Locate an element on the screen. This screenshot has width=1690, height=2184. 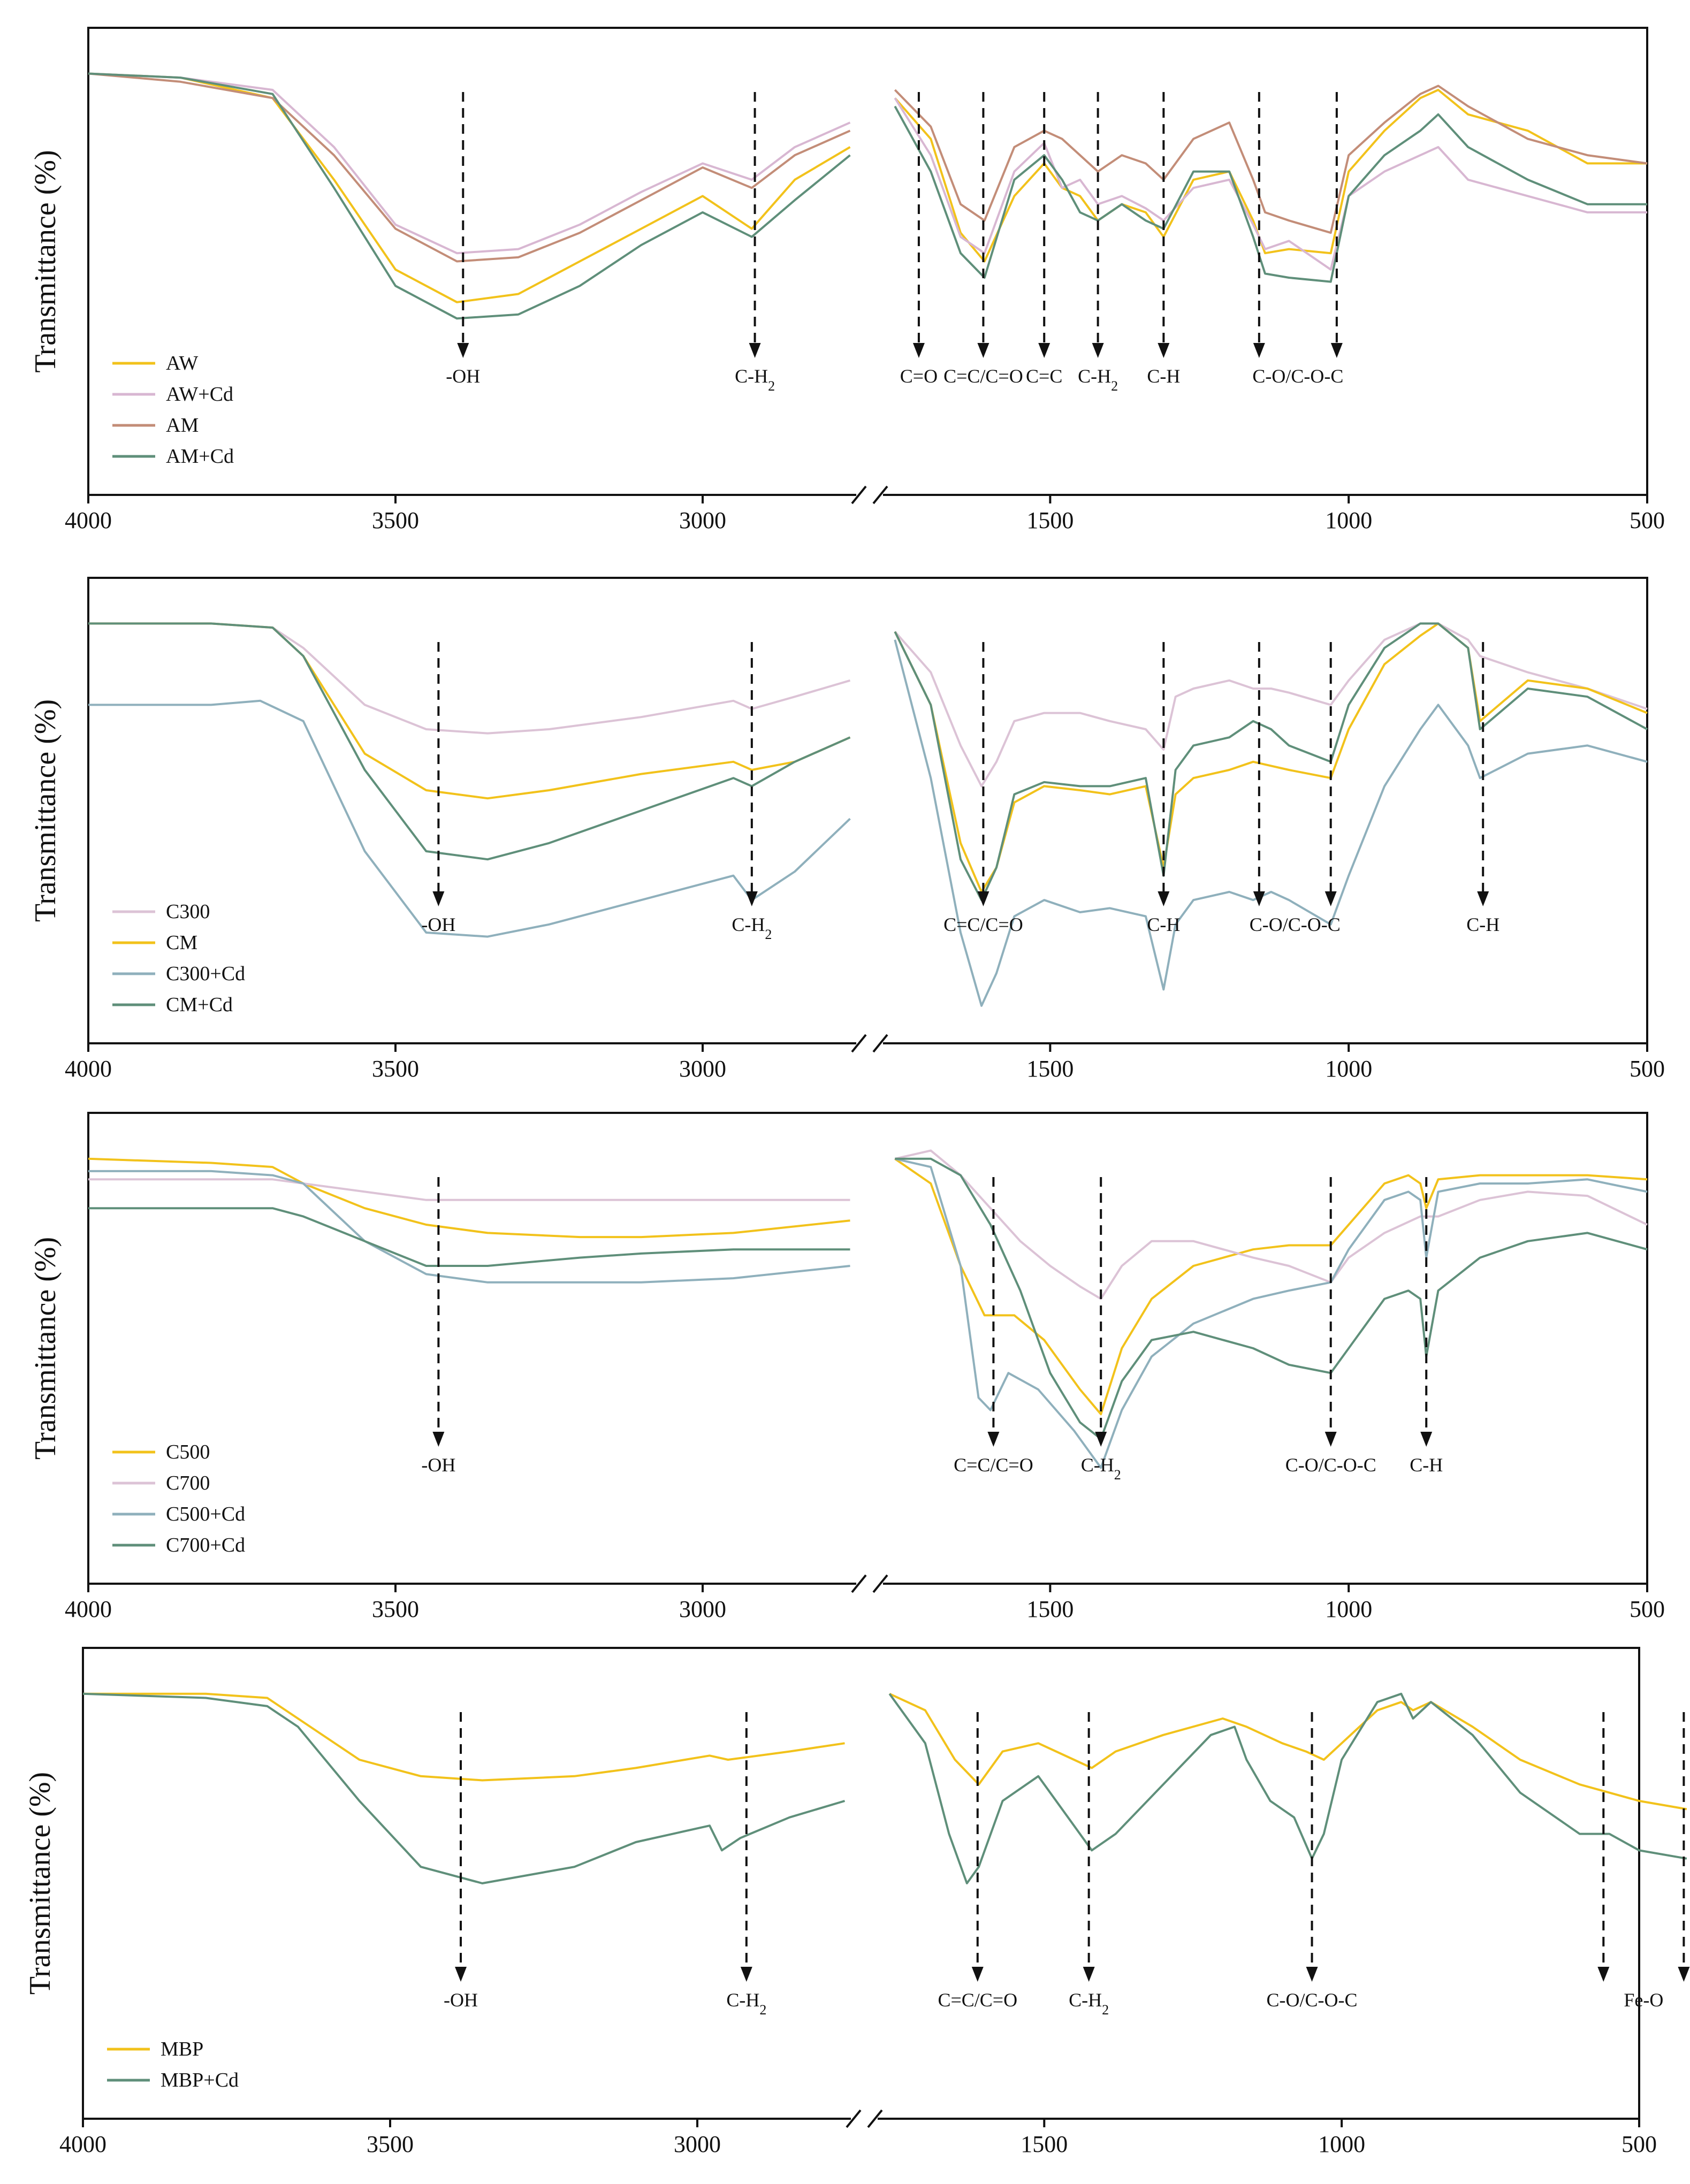
series-line-cm-cd-cd-left is located at coordinates (470, 741).